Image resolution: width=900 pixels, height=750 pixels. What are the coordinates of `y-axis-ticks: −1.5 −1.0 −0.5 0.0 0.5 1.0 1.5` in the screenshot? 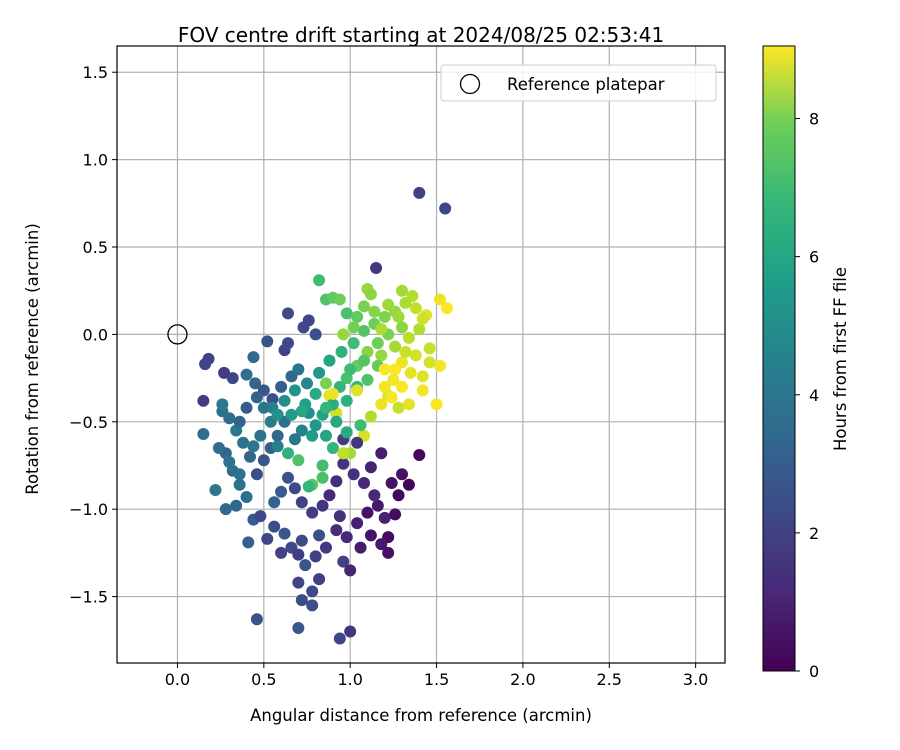 It's located at (93, 335).